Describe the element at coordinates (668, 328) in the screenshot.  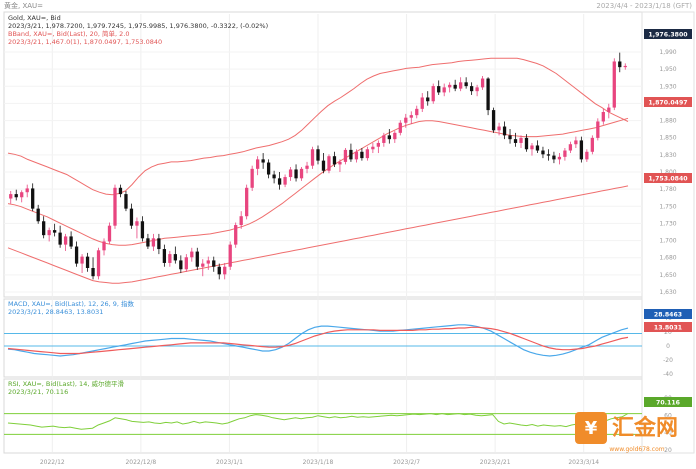
I see `macd-signal-tag: 13.8031` at that location.